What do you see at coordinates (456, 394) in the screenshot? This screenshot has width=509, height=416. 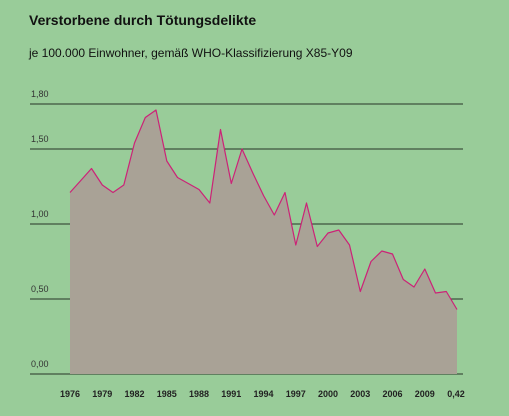 I see `end-value-label: 0,42` at bounding box center [456, 394].